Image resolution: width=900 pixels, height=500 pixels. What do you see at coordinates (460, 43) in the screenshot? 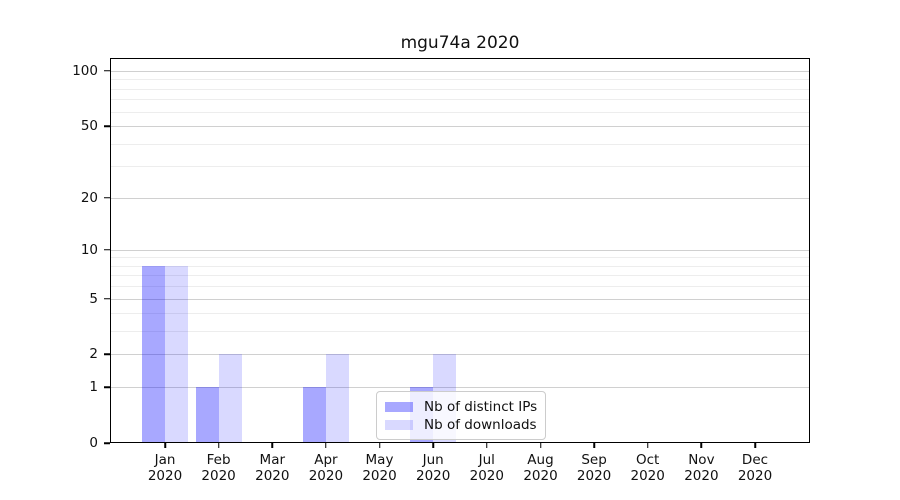
I see `chart-title: mgu74a 2020` at bounding box center [460, 43].